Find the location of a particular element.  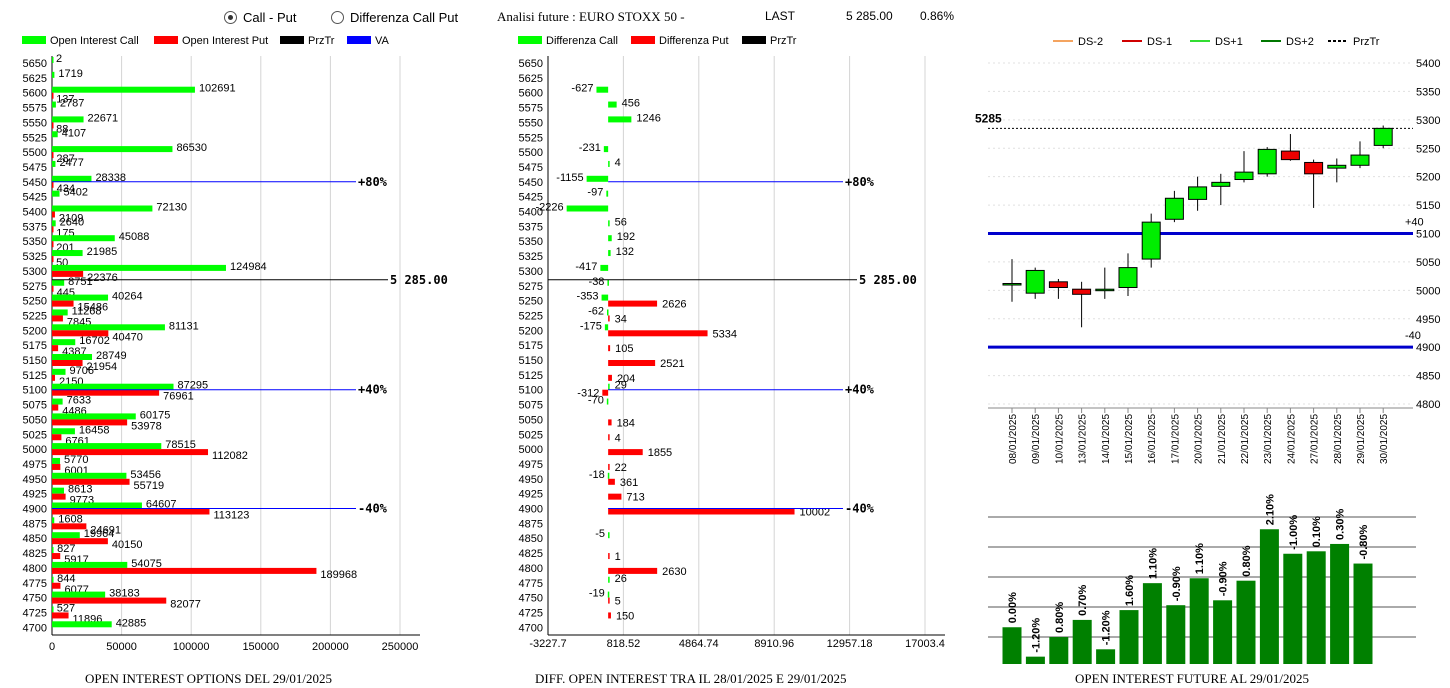

put-value-label: 55719 is located at coordinates (149, 486).